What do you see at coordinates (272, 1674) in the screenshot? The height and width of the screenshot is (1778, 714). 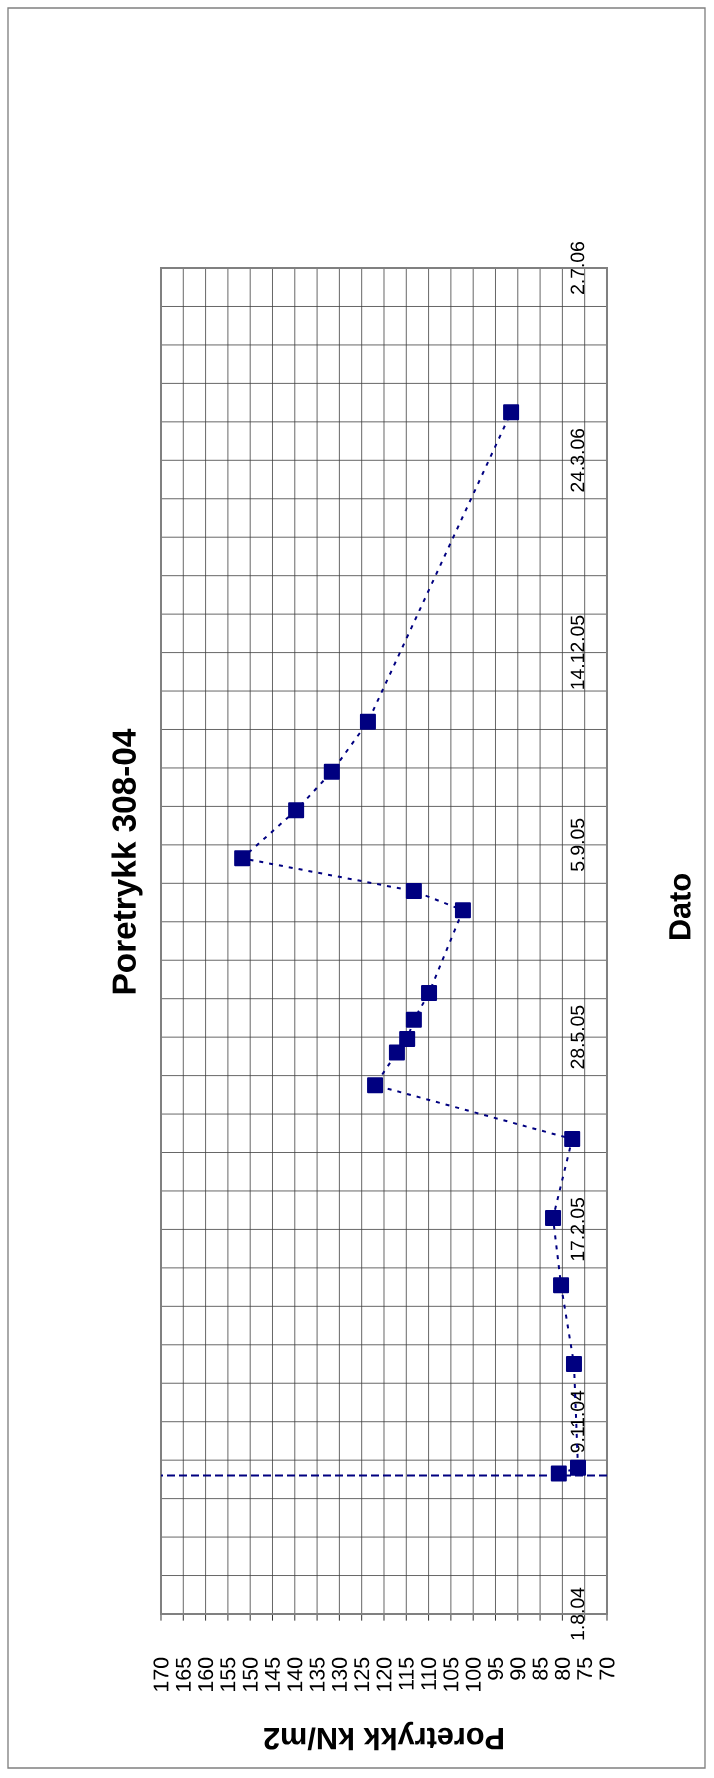 I see `x-tick-label: 145` at bounding box center [272, 1674].